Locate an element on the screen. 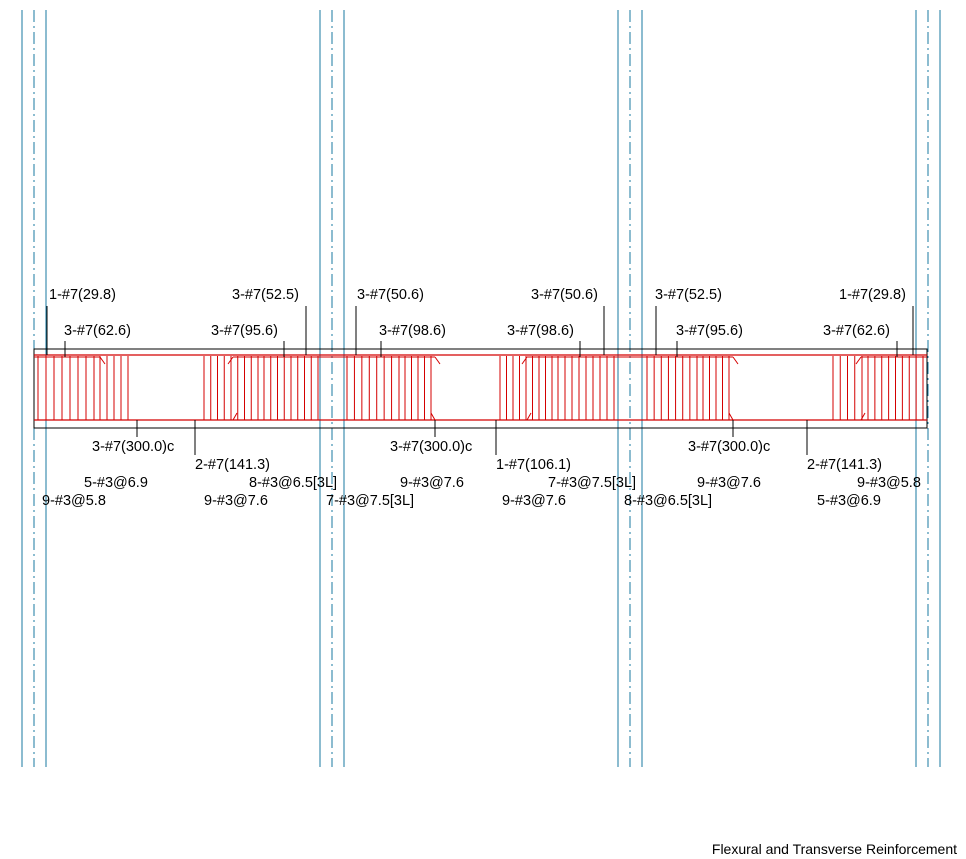 This screenshot has width=966, height=859. support-bar-label-6: 3-#7(62.6) is located at coordinates (856, 331).